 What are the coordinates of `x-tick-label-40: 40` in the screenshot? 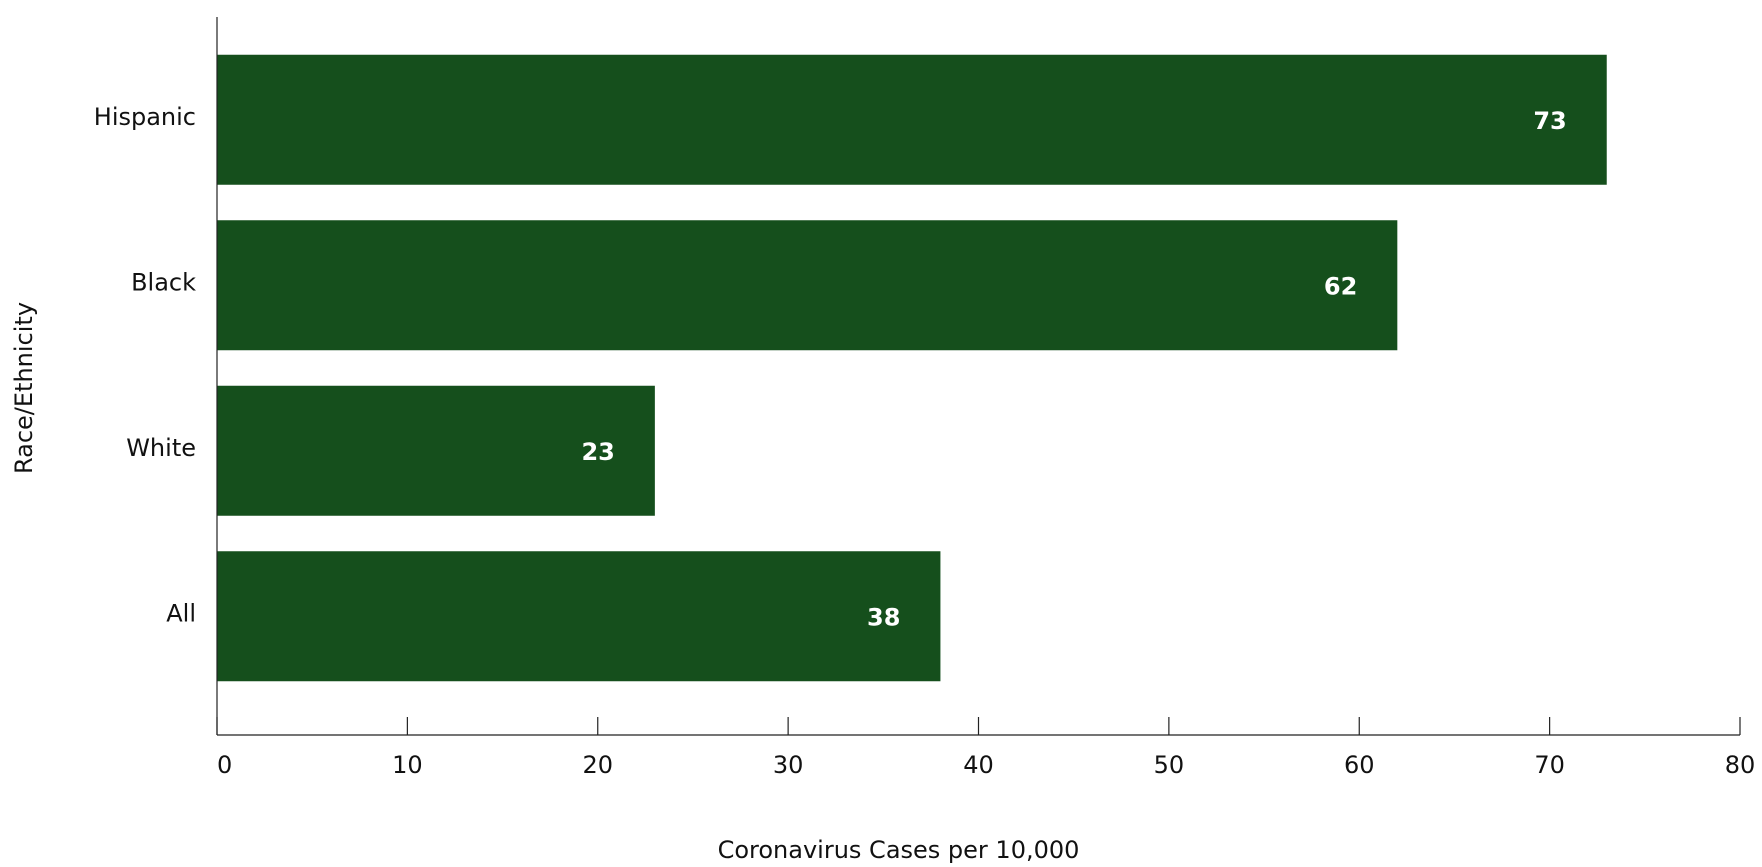 It's located at (978, 765).